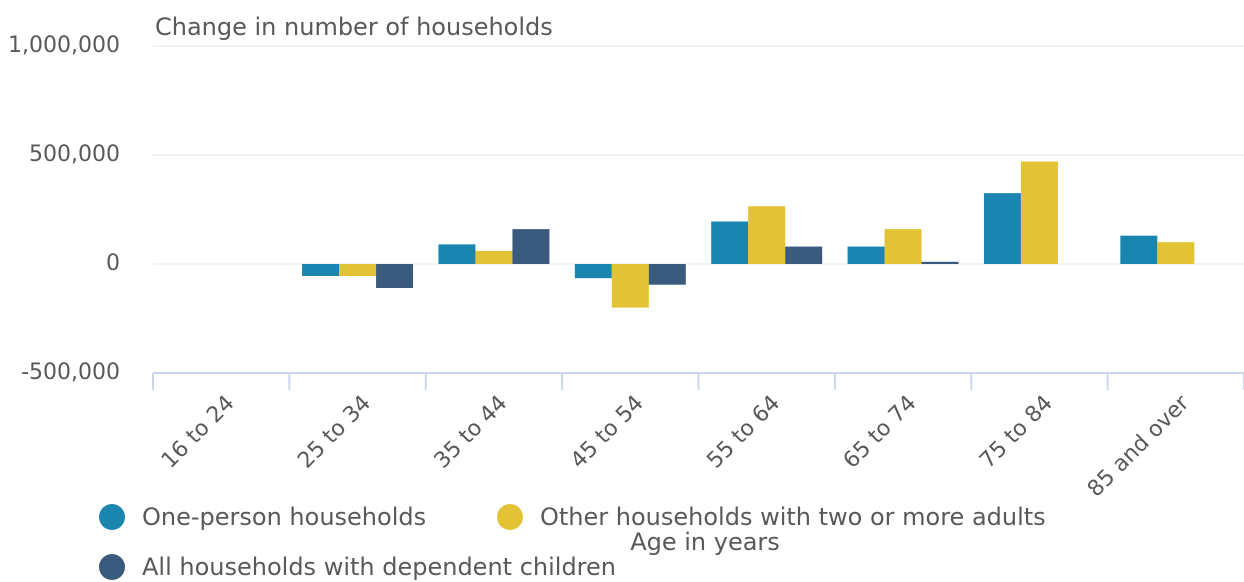 This screenshot has height=582, width=1244. I want to click on chart-title: Change in number of households, so click(354, 27).